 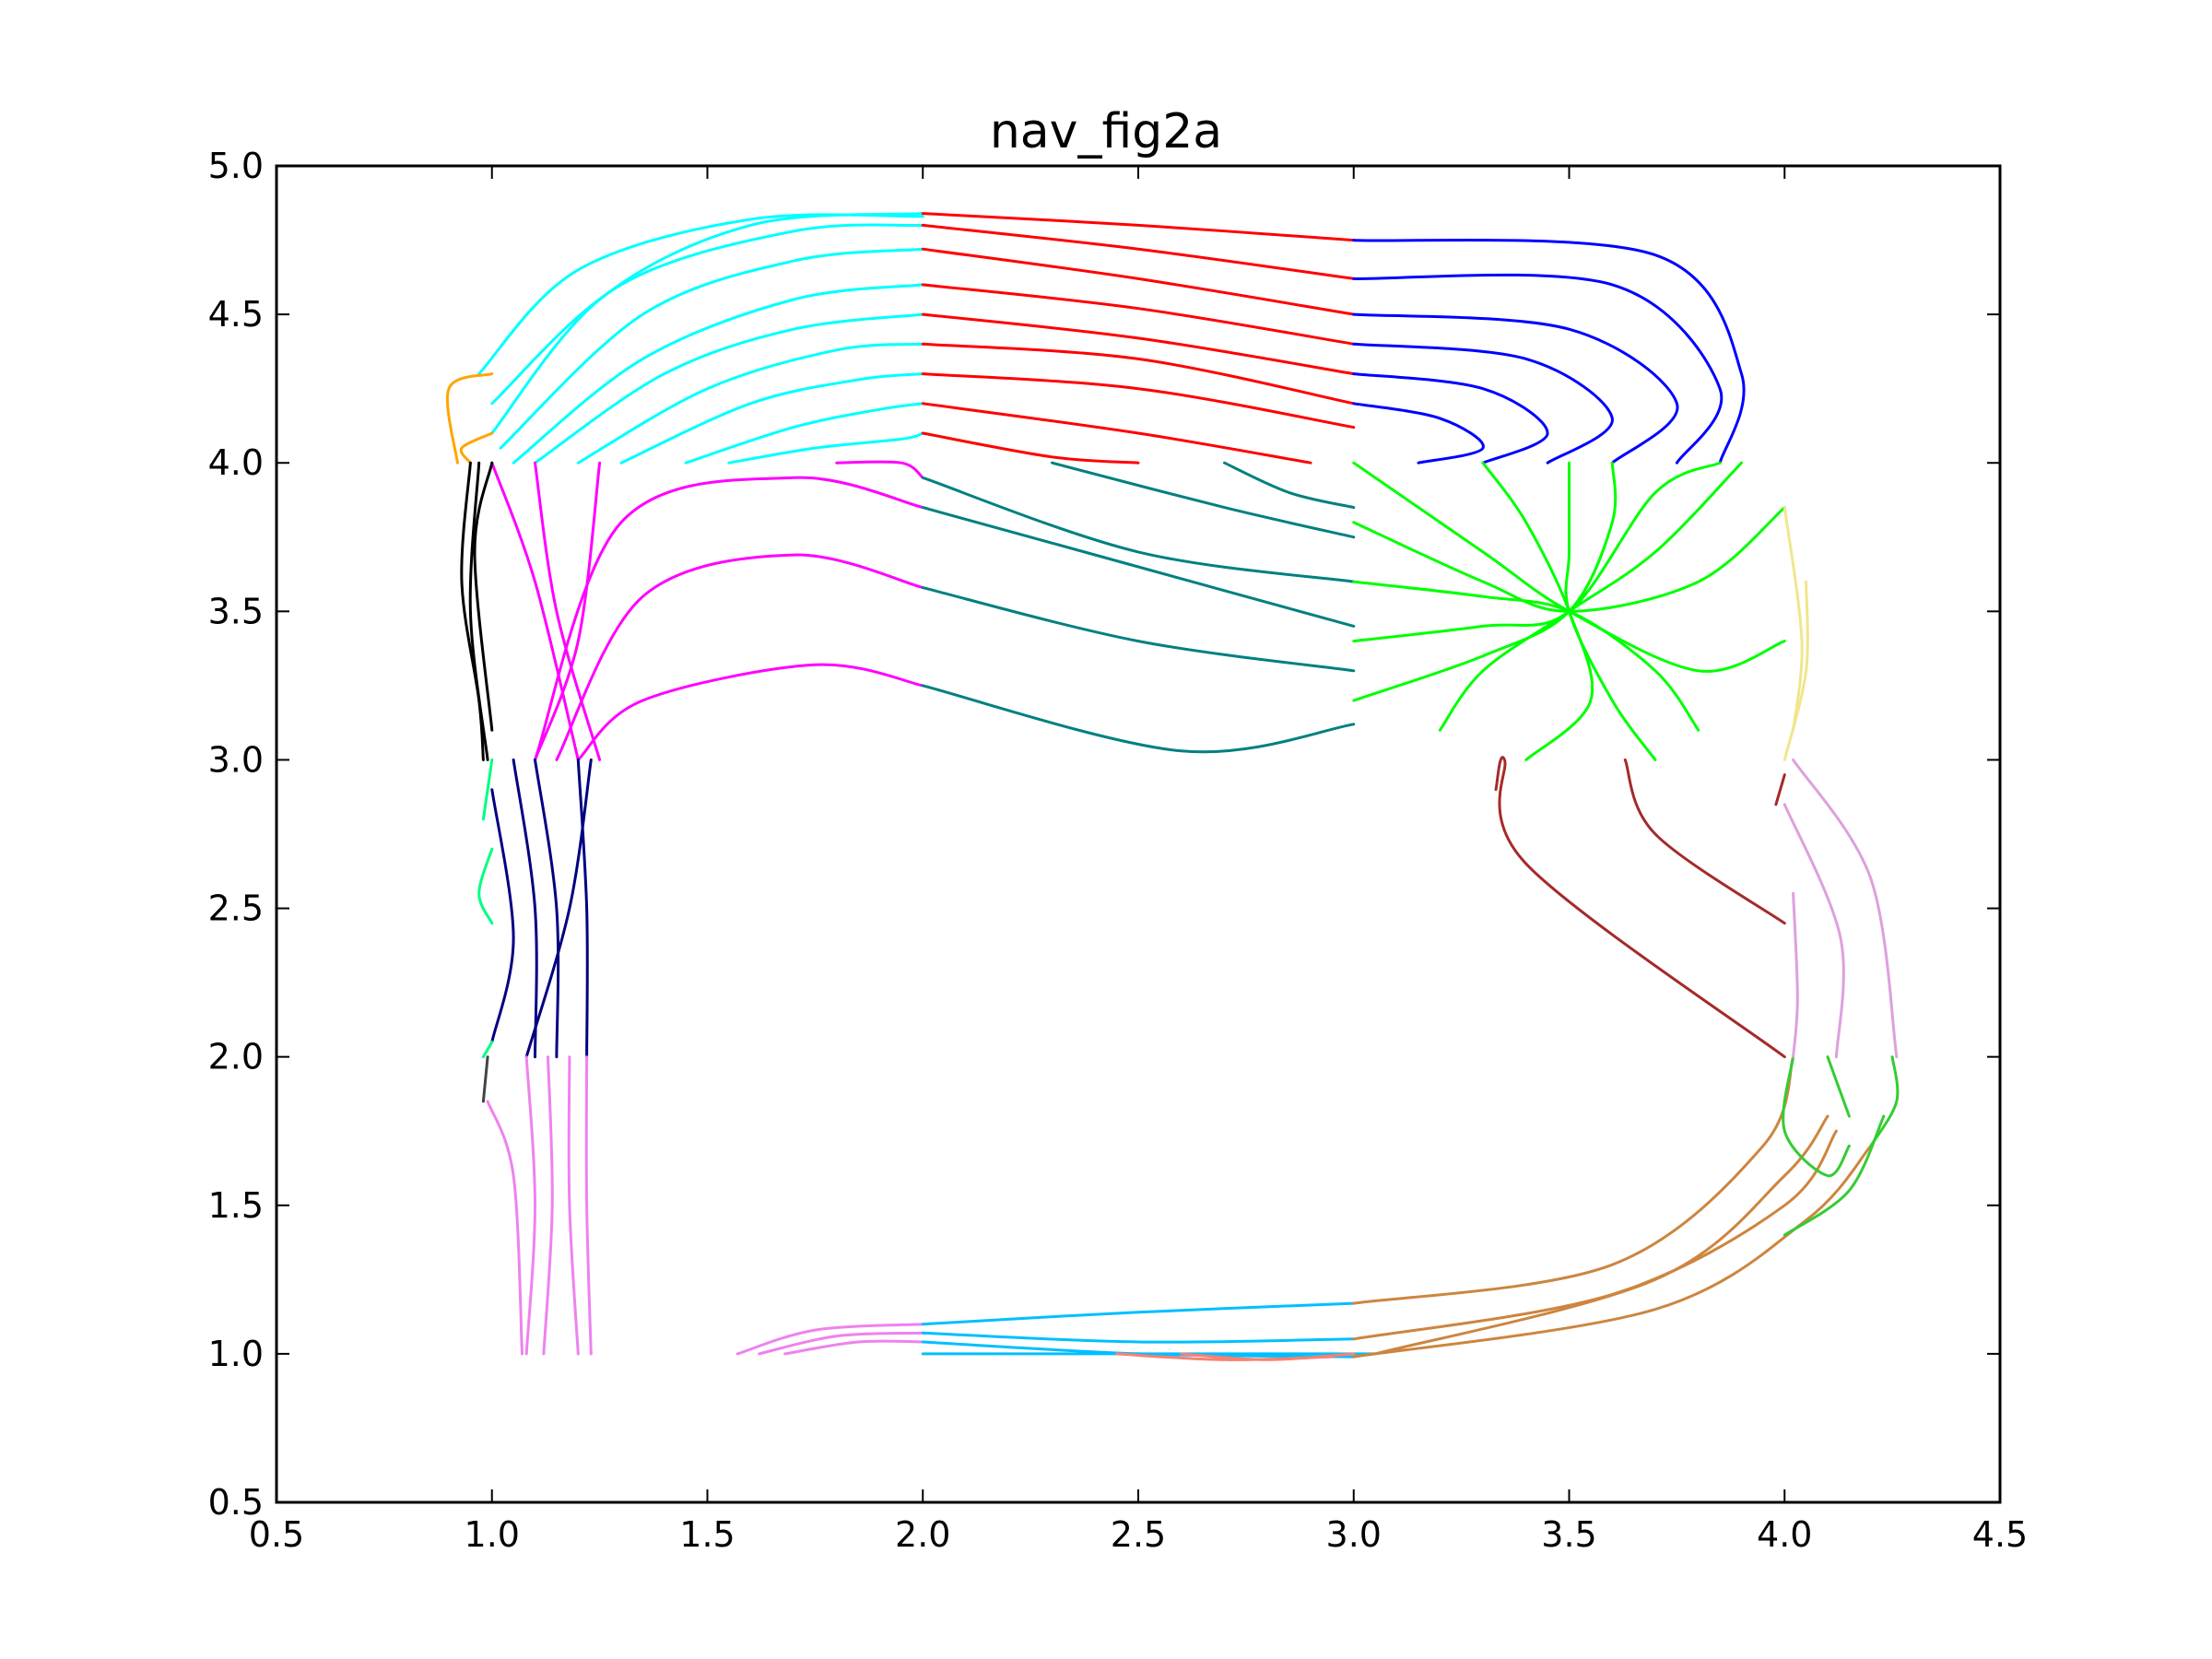 I want to click on x-tick-label: 0.5, so click(x=276, y=1534).